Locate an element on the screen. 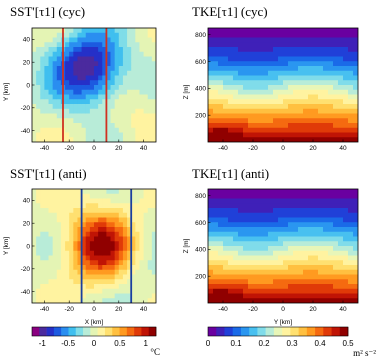  tick-label: -20 is located at coordinates (26, 269).